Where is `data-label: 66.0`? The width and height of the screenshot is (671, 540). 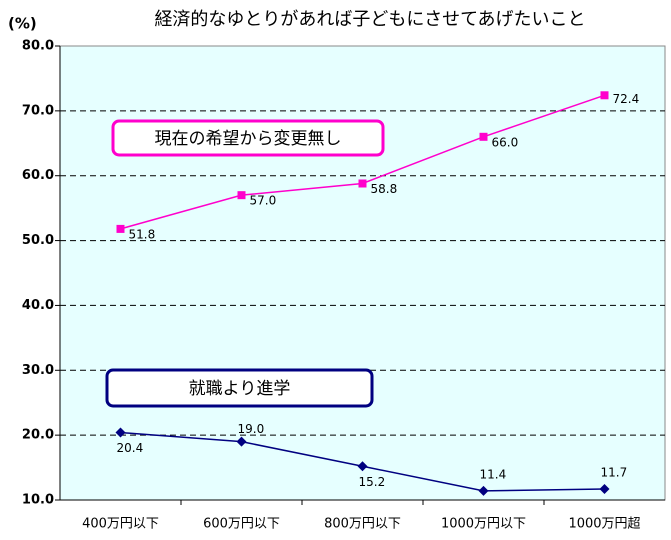
data-label: 66.0 is located at coordinates (505, 142).